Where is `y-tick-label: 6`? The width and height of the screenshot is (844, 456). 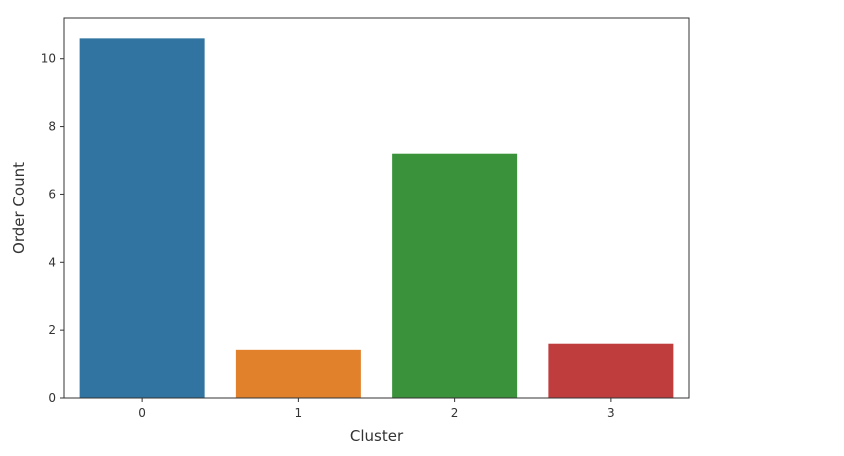
y-tick-label: 6 is located at coordinates (52, 194).